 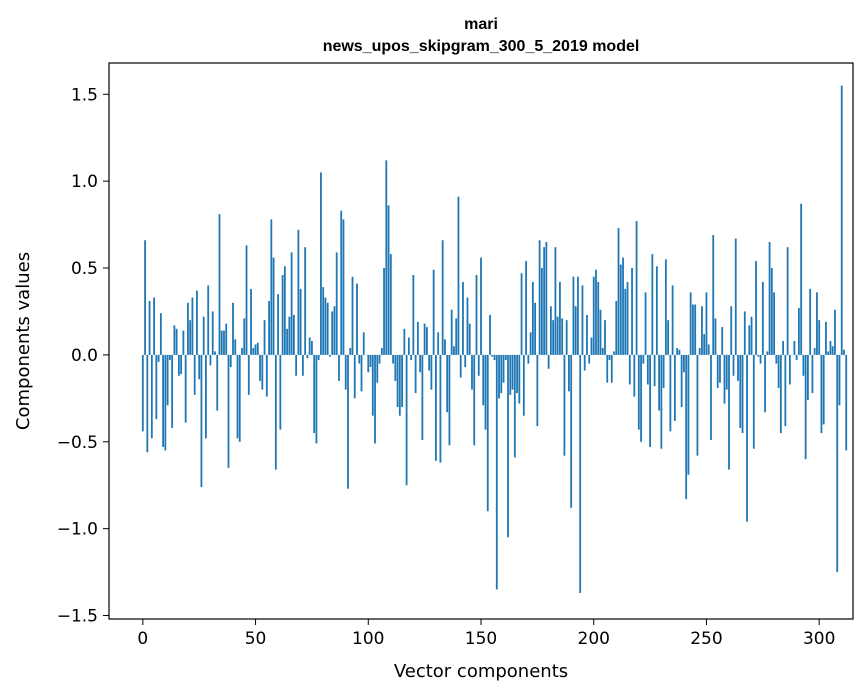 I want to click on x-tick-label: 0, so click(x=142, y=639).